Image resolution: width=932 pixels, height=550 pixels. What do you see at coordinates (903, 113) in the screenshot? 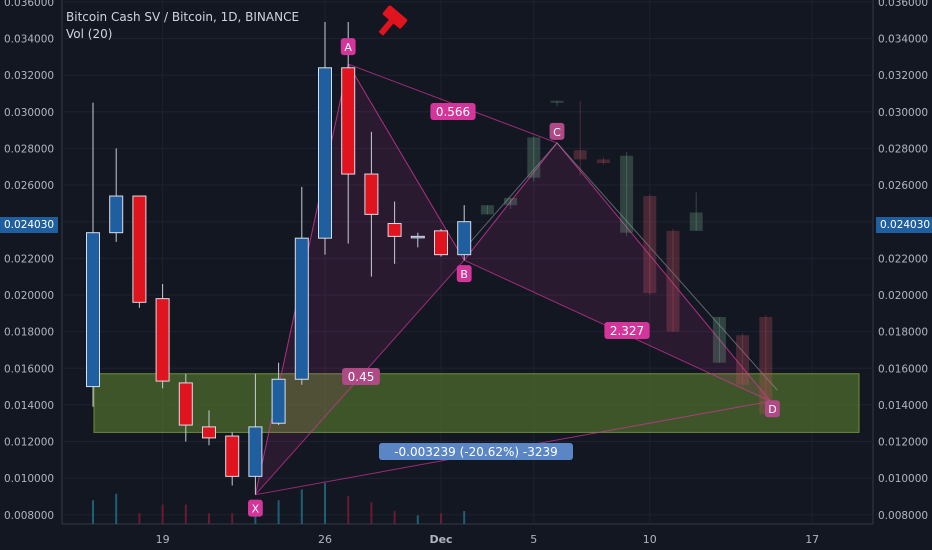
I see `y-tick-label-right: 0.030000` at bounding box center [903, 113].